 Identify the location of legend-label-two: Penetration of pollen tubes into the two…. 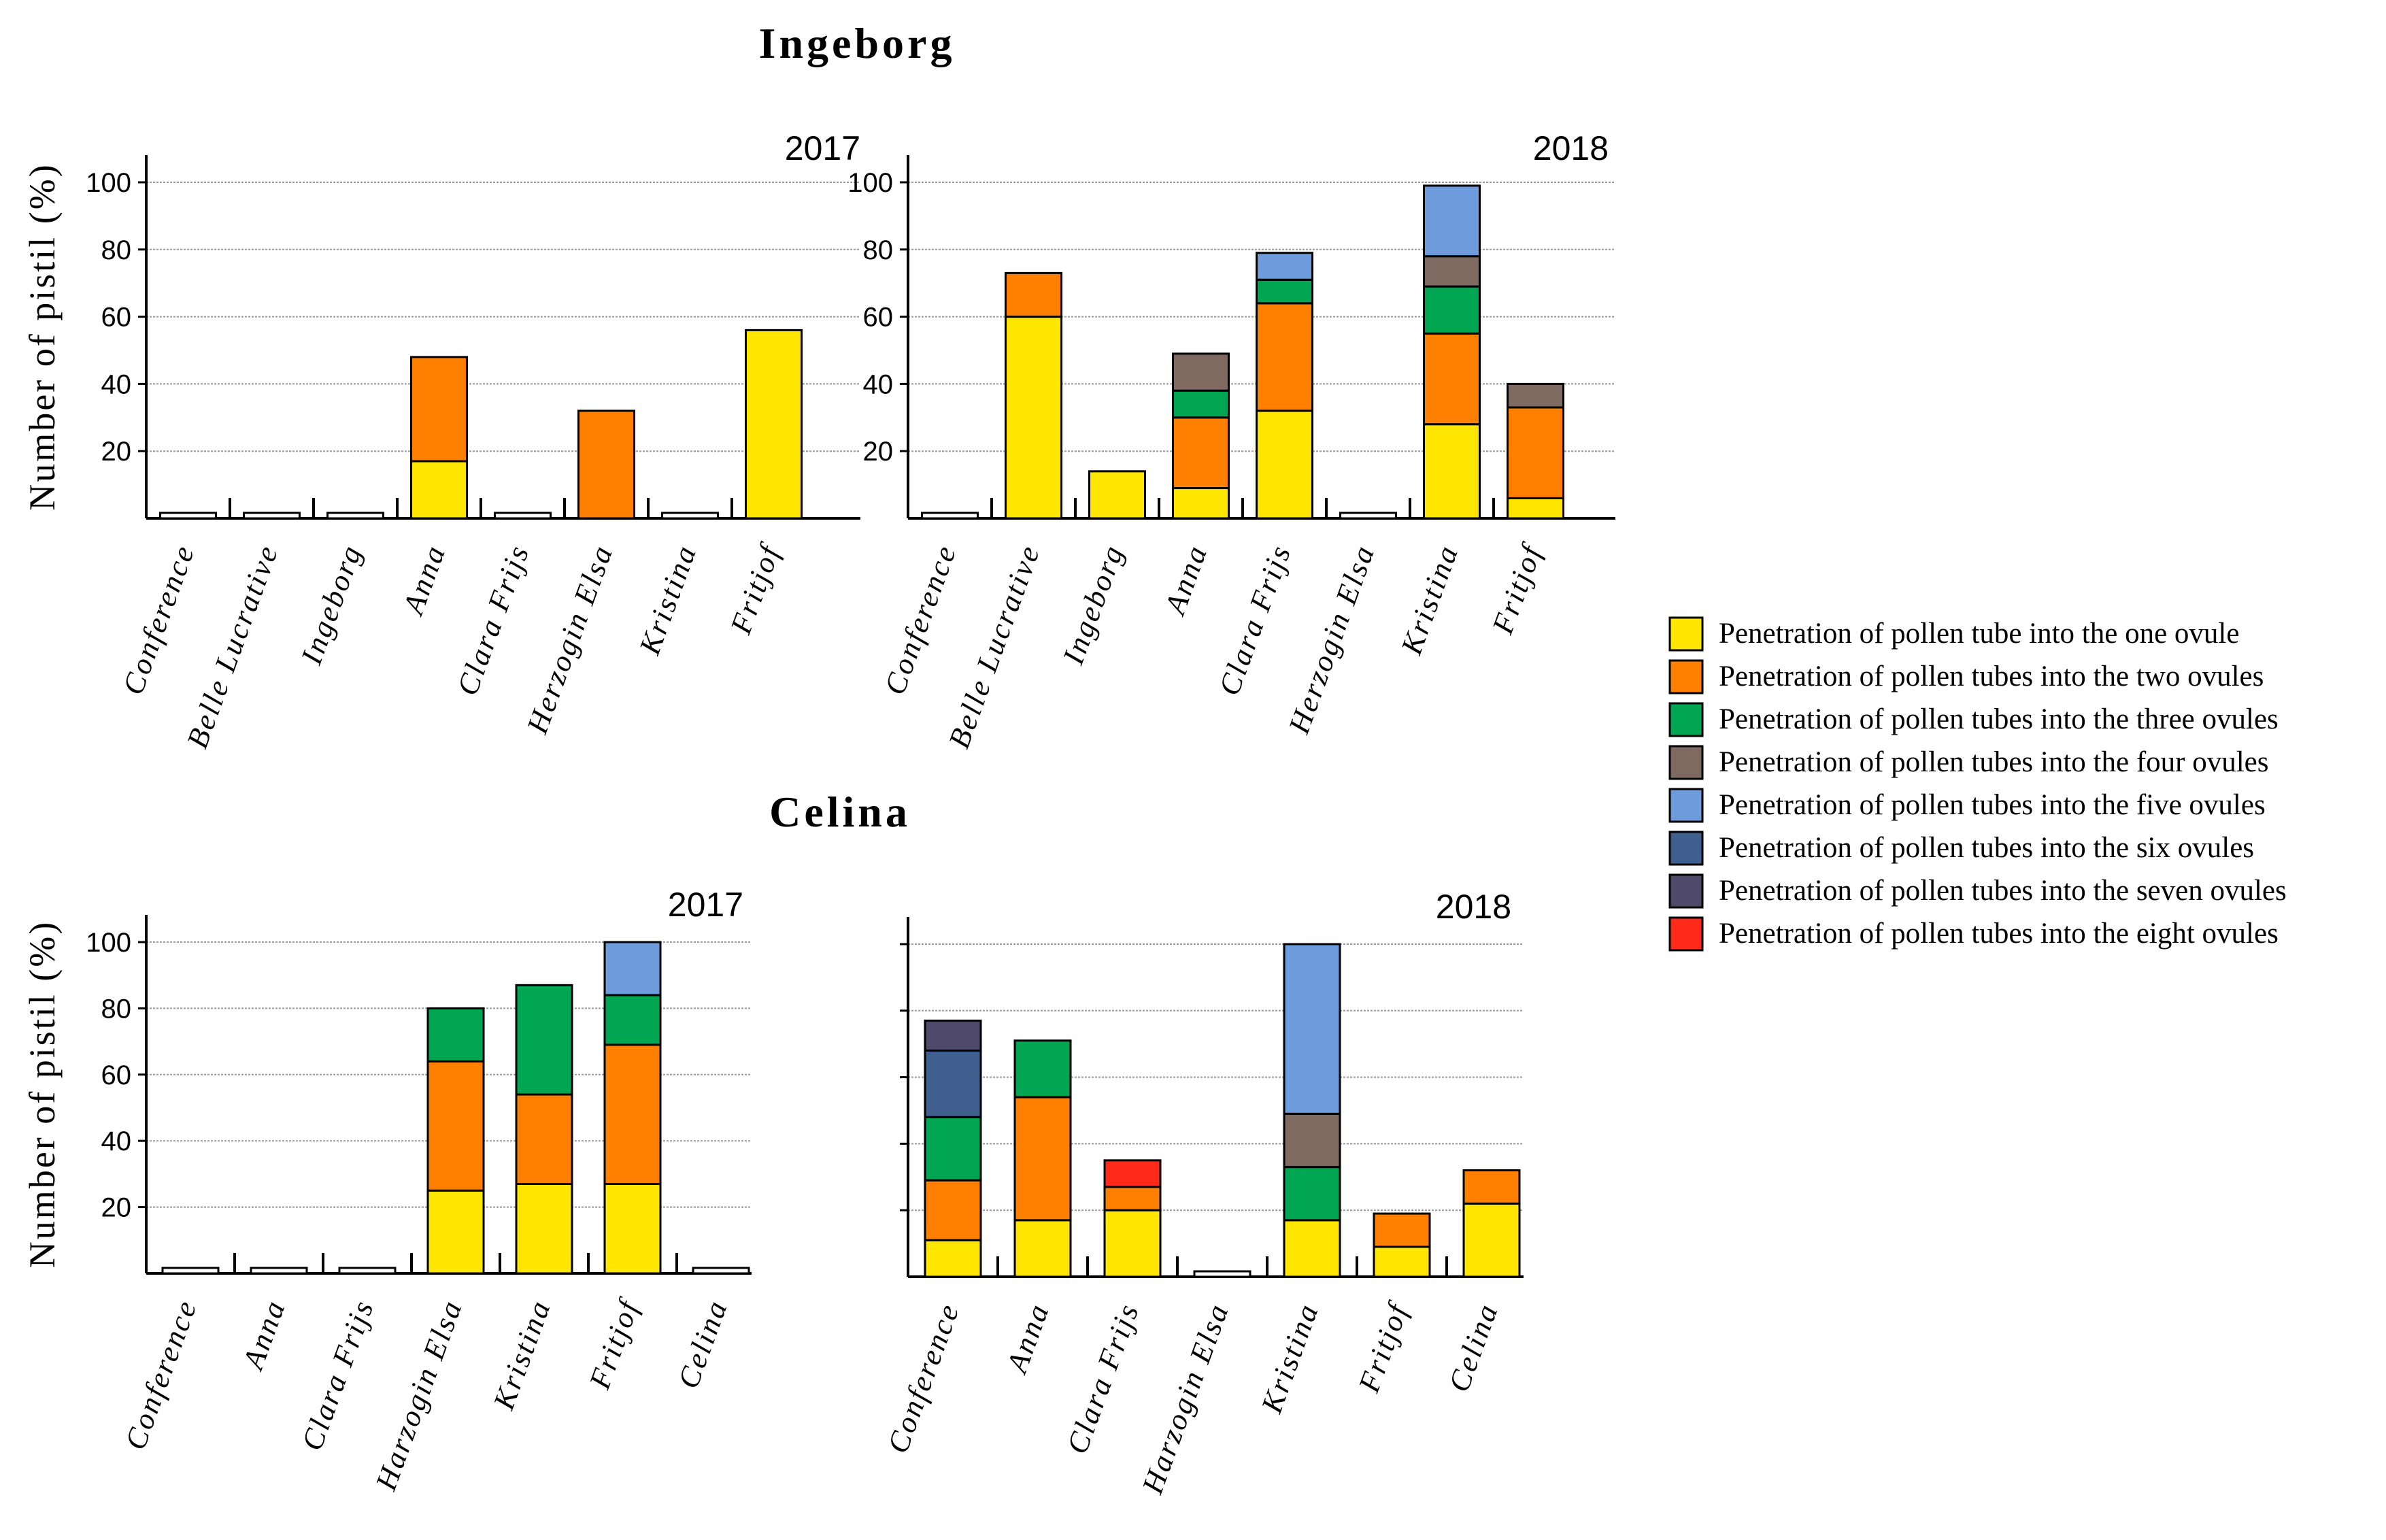
(1991, 676).